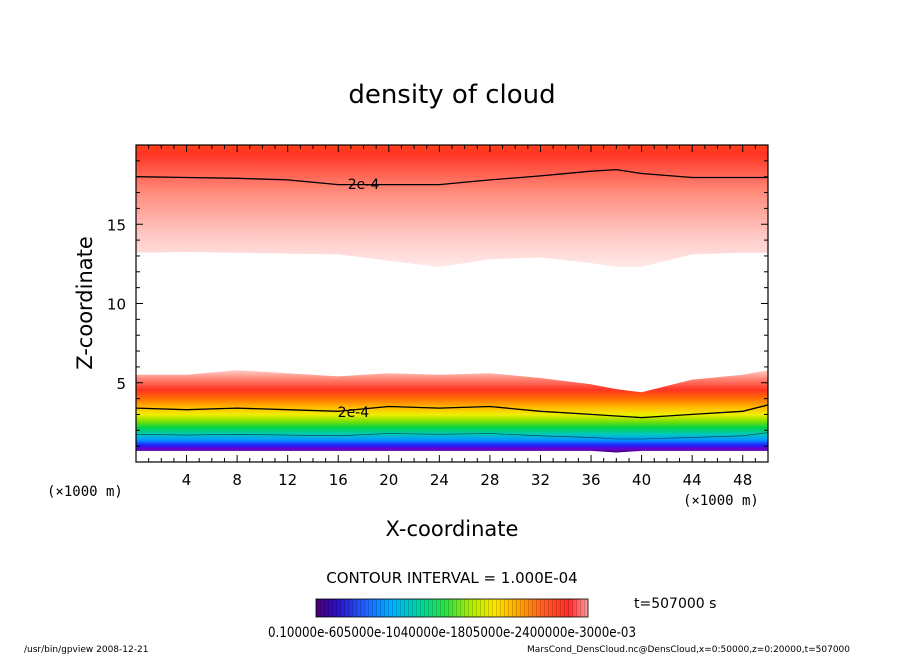  Describe the element at coordinates (439, 480) in the screenshot. I see `x-tick-label: 24` at that location.